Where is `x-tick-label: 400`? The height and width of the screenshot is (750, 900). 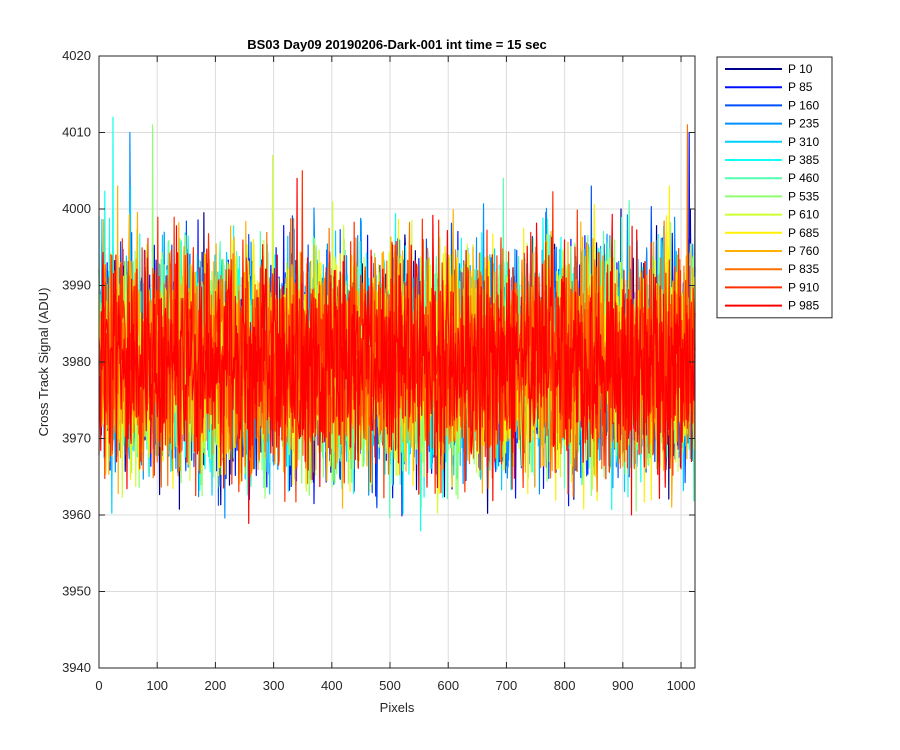 x-tick-label: 400 is located at coordinates (332, 685).